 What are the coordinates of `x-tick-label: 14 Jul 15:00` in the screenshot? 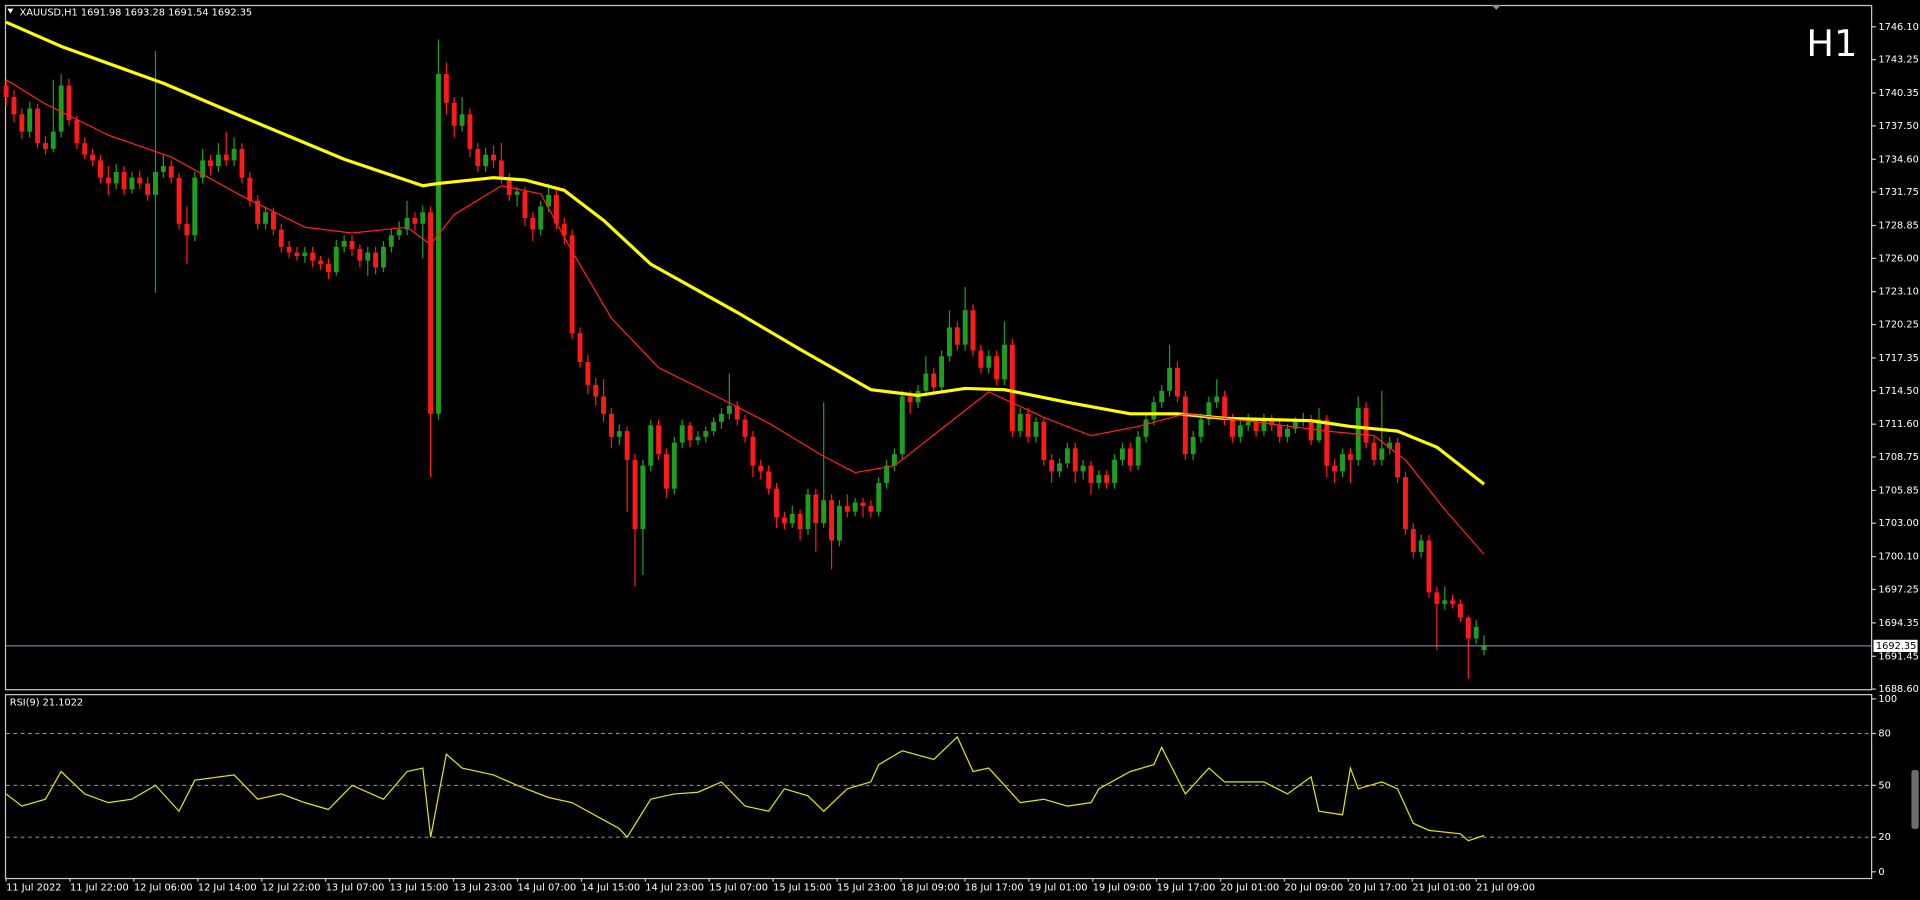 It's located at (610, 888).